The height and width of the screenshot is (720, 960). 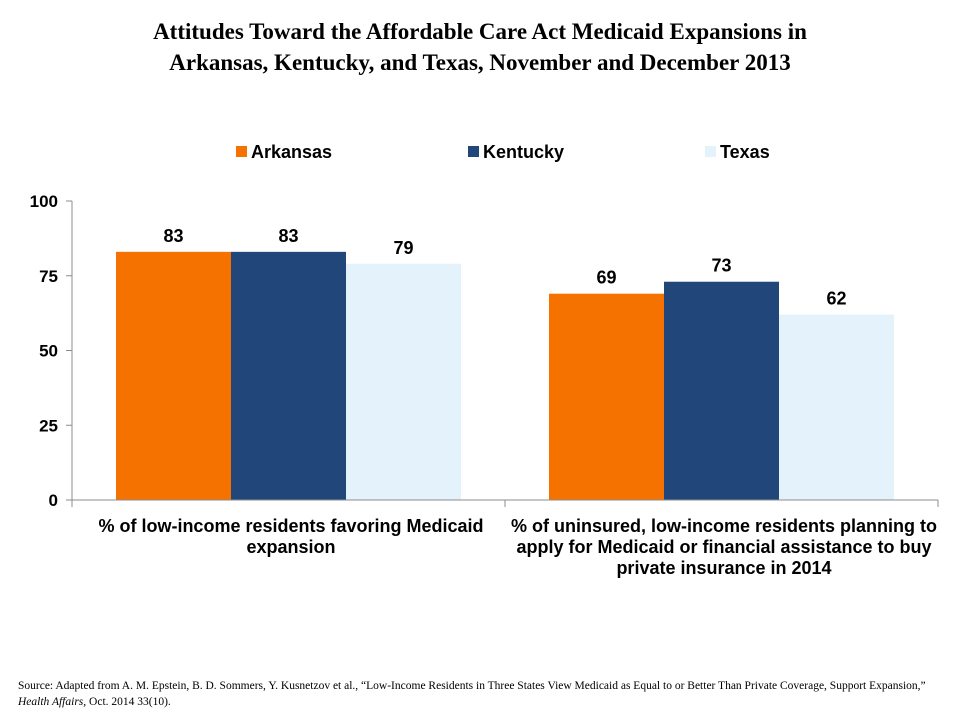 I want to click on data-label-texas-2: 62, so click(x=836, y=299).